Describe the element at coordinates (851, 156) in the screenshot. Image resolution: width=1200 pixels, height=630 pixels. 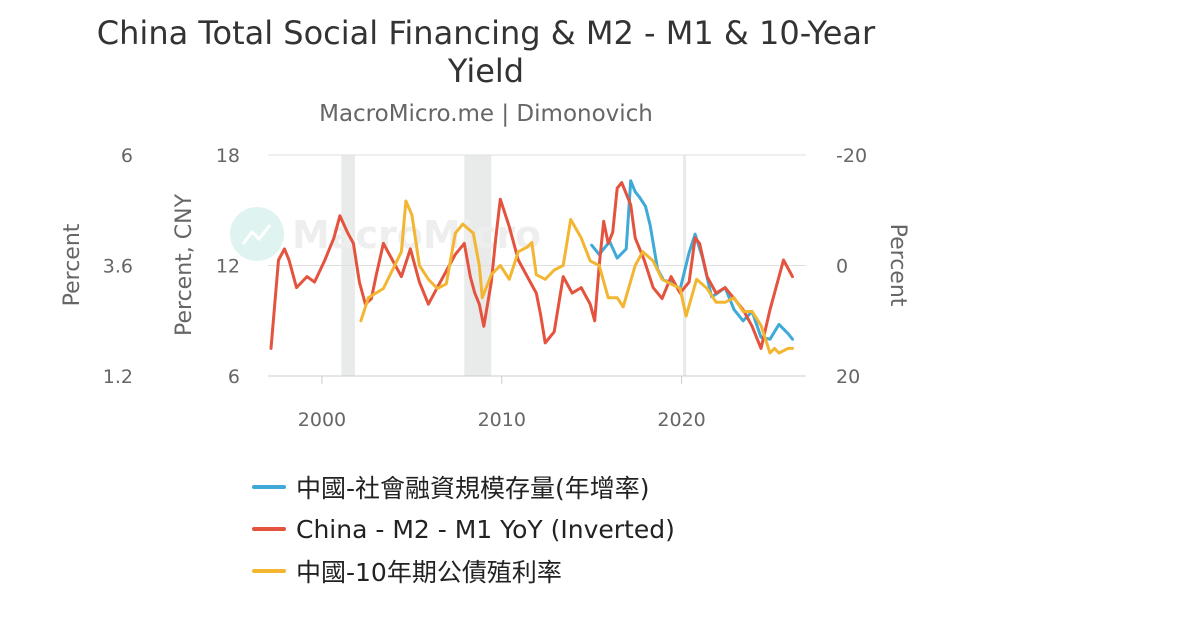
I see `right-axis-tick-label: -20` at that location.